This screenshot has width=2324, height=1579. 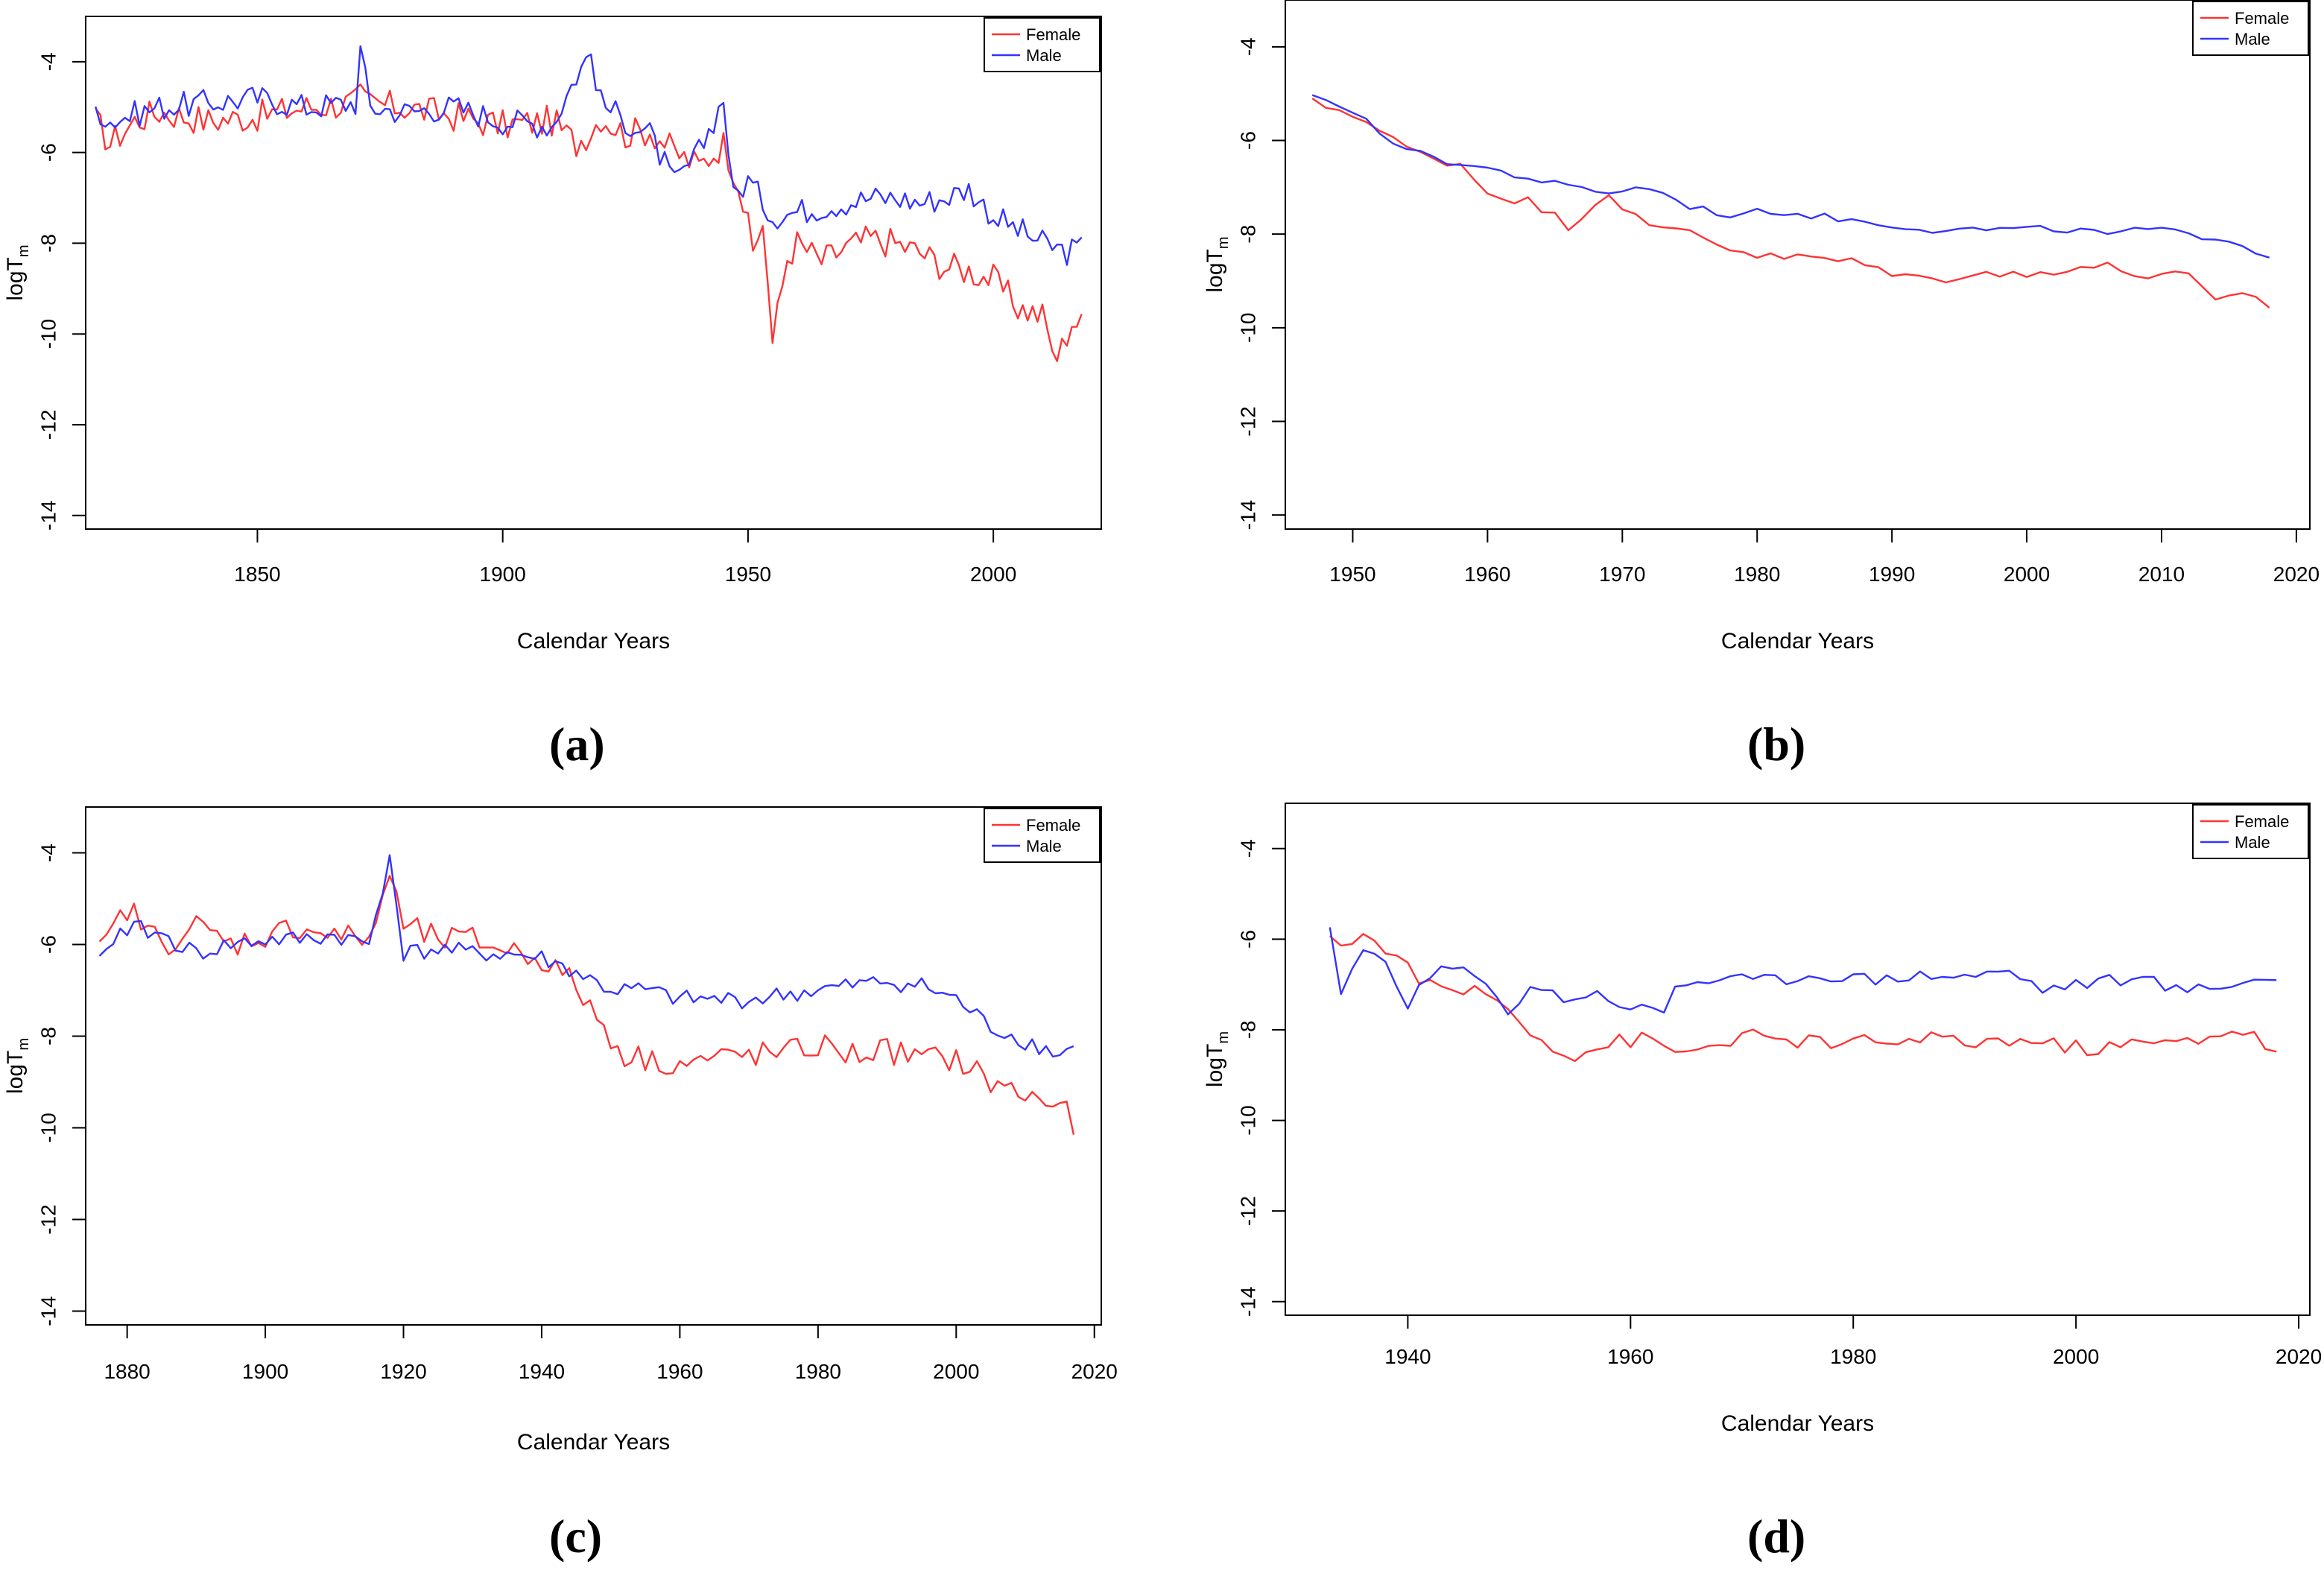 What do you see at coordinates (577, 744) in the screenshot?
I see `panel-label-a: (a)` at bounding box center [577, 744].